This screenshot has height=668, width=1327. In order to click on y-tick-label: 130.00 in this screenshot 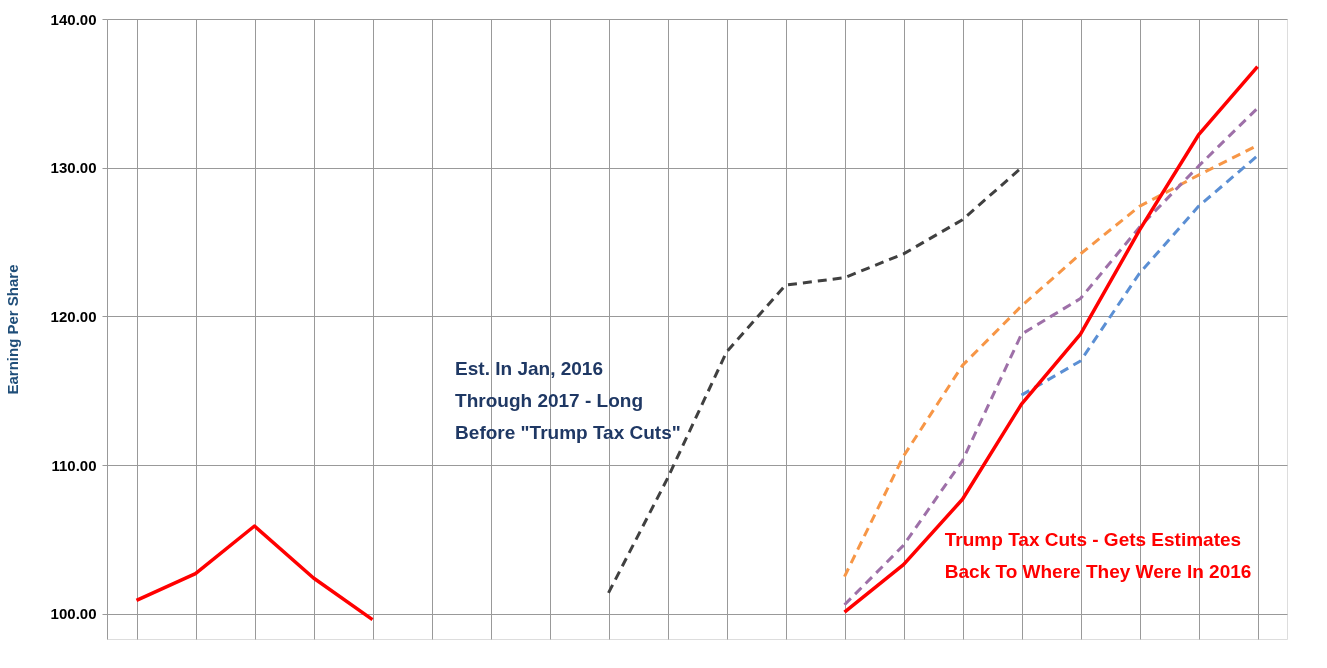, I will do `click(73, 168)`.